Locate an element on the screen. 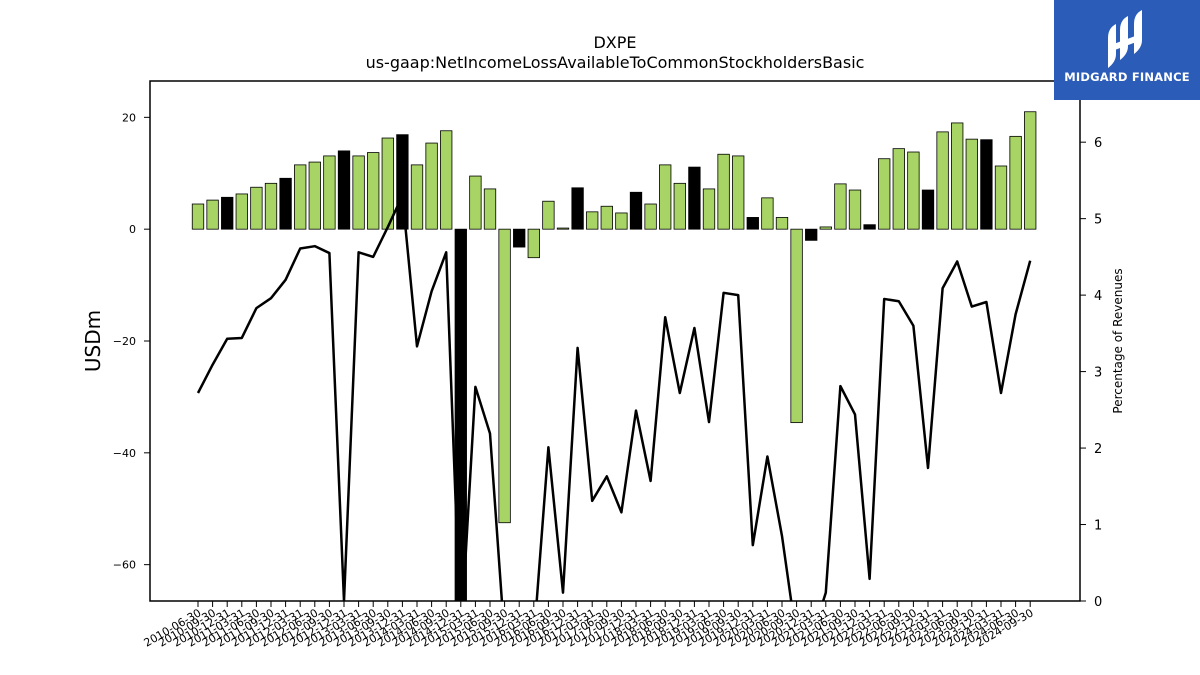 Image resolution: width=1200 pixels, height=675 pixels. y-tick-label: −20 is located at coordinates (124, 341).